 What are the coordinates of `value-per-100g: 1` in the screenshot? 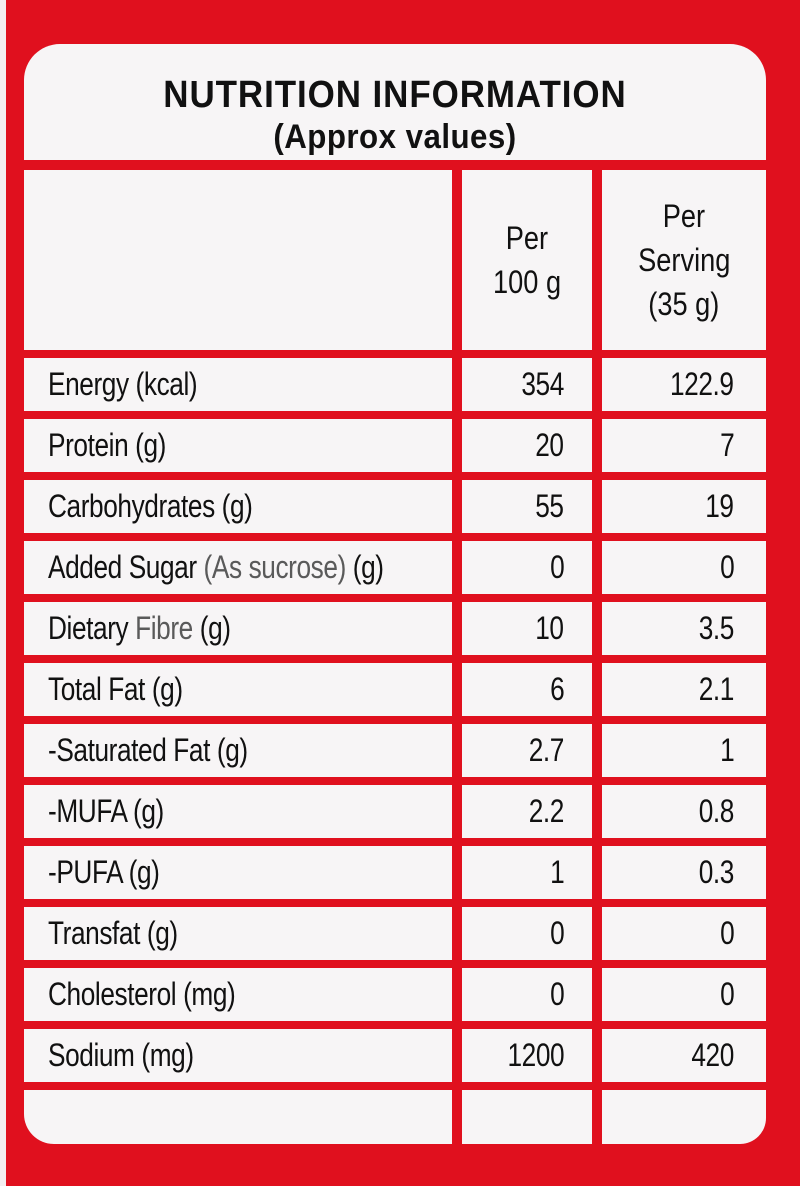 It's located at (557, 872).